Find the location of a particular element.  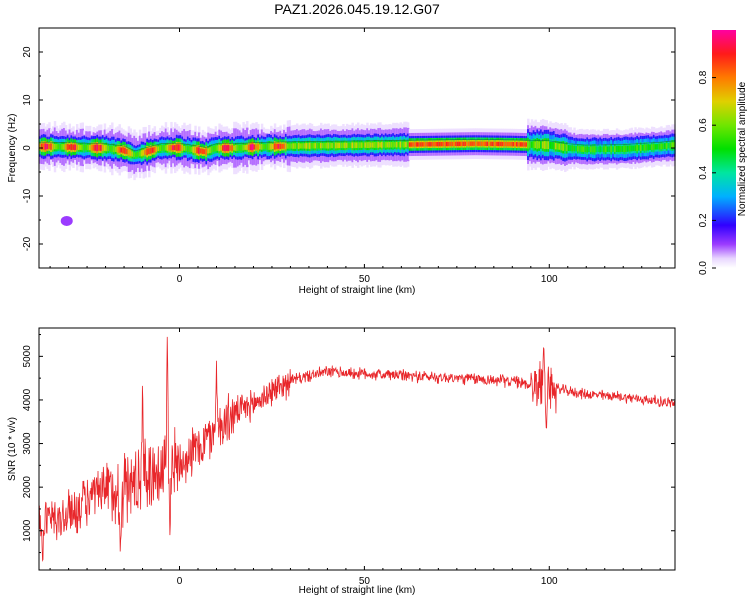

spectrogram-blob is located at coordinates (66, 220).